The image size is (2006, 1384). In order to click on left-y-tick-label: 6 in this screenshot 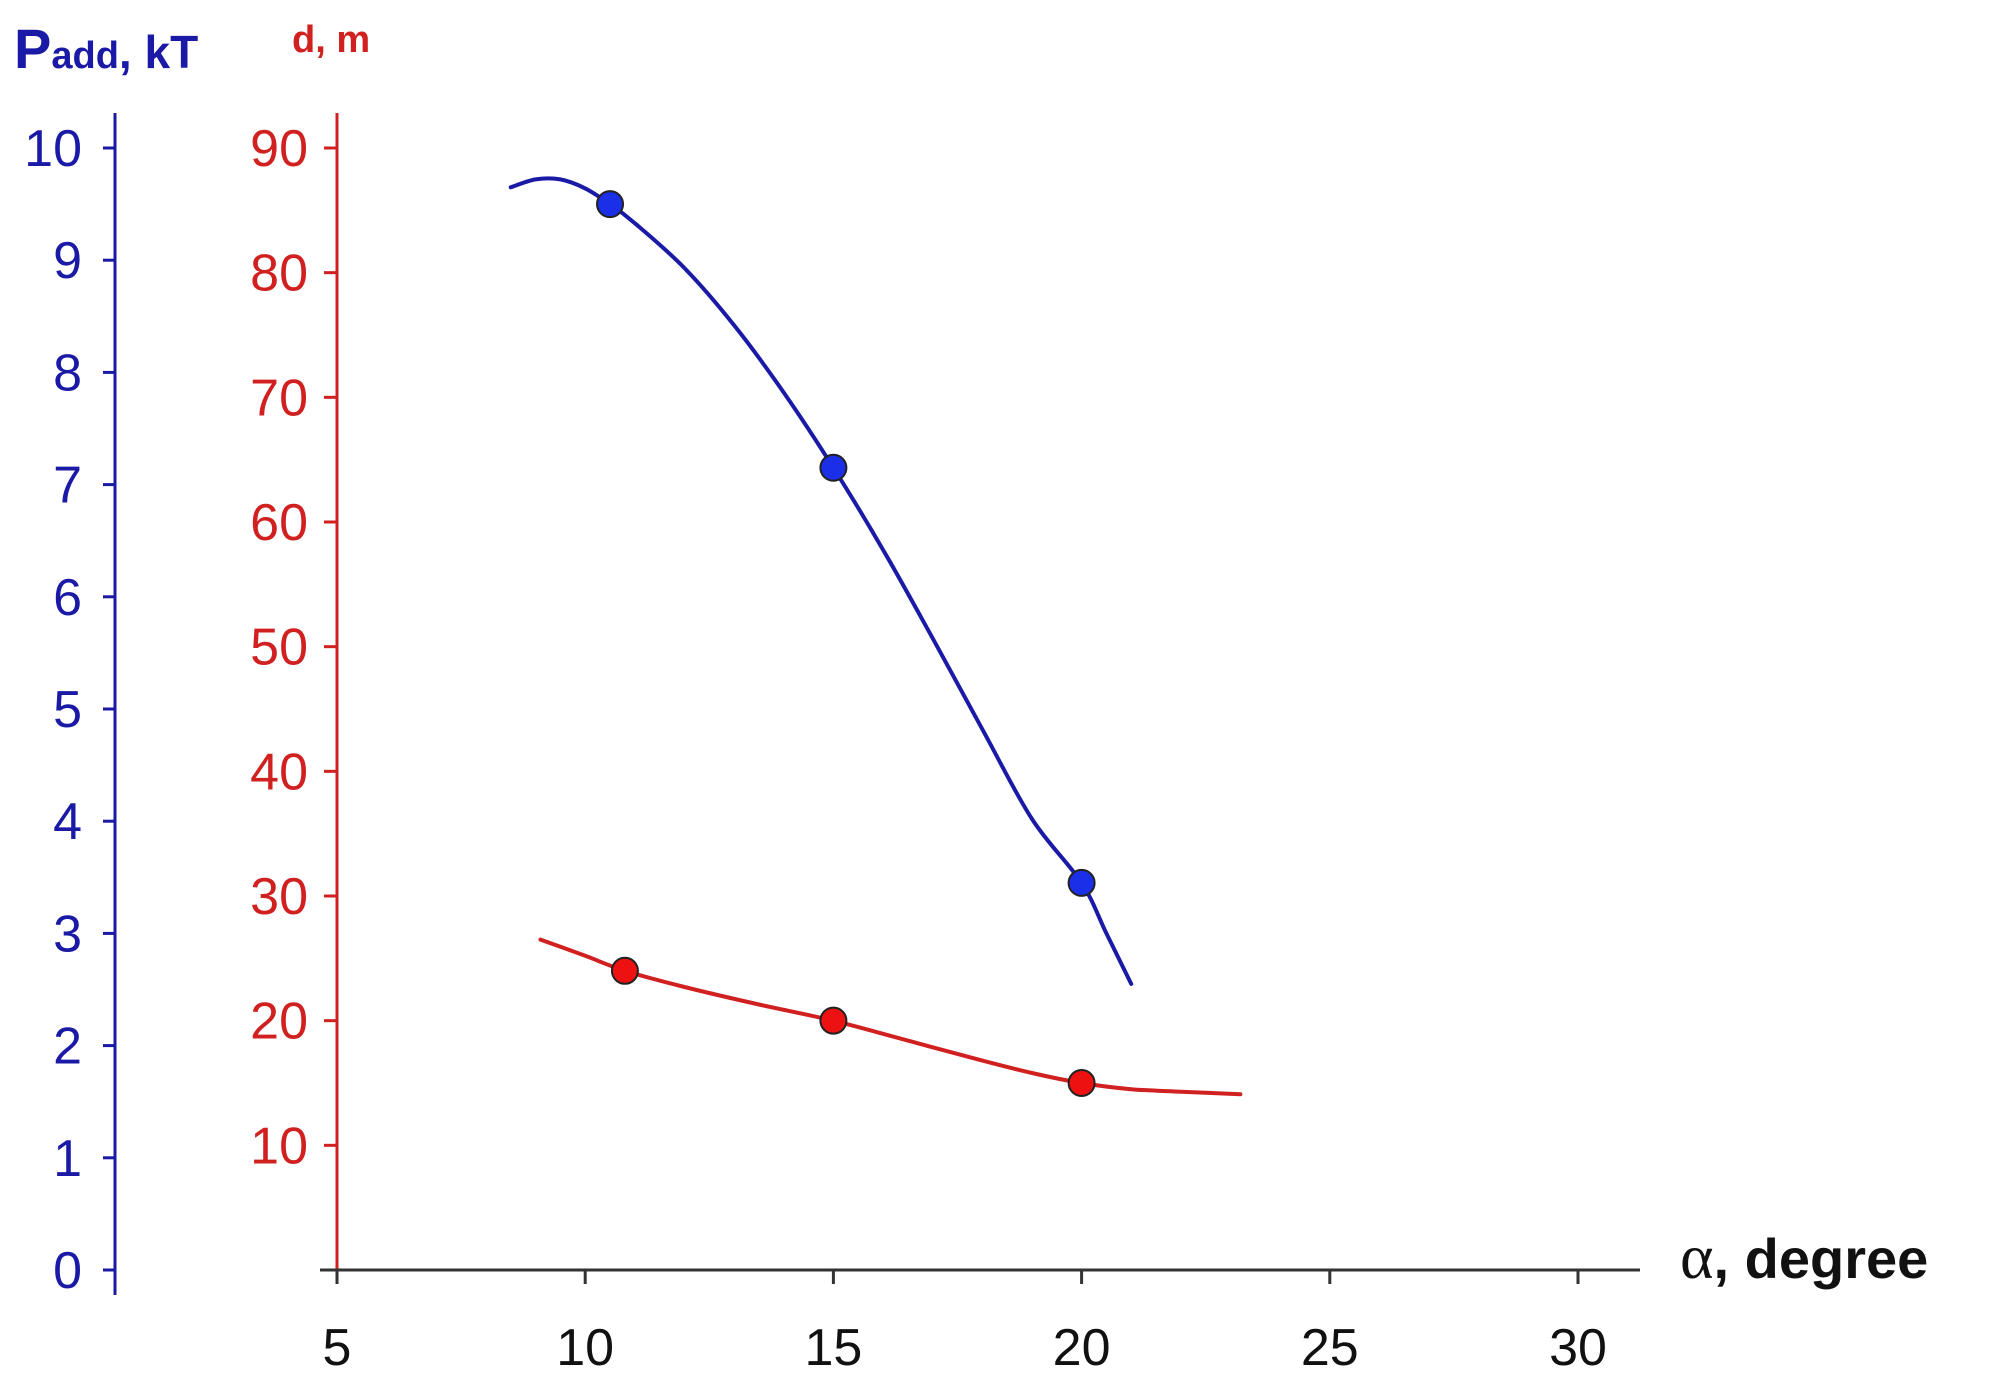, I will do `click(67, 598)`.